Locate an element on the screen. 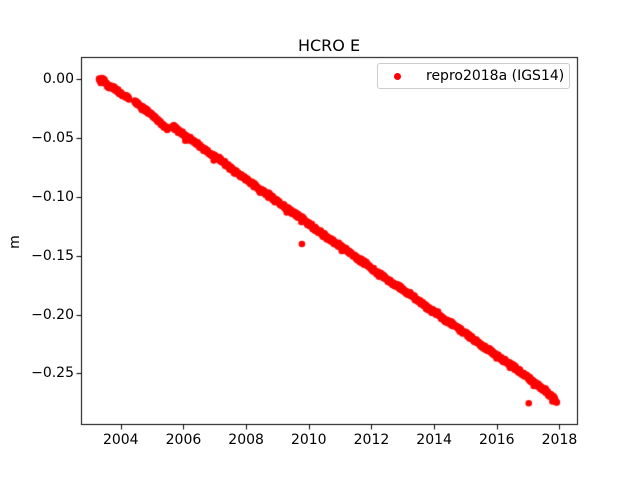 The width and height of the screenshot is (640, 480). y-tick-label: −0.15 is located at coordinates (52, 255).